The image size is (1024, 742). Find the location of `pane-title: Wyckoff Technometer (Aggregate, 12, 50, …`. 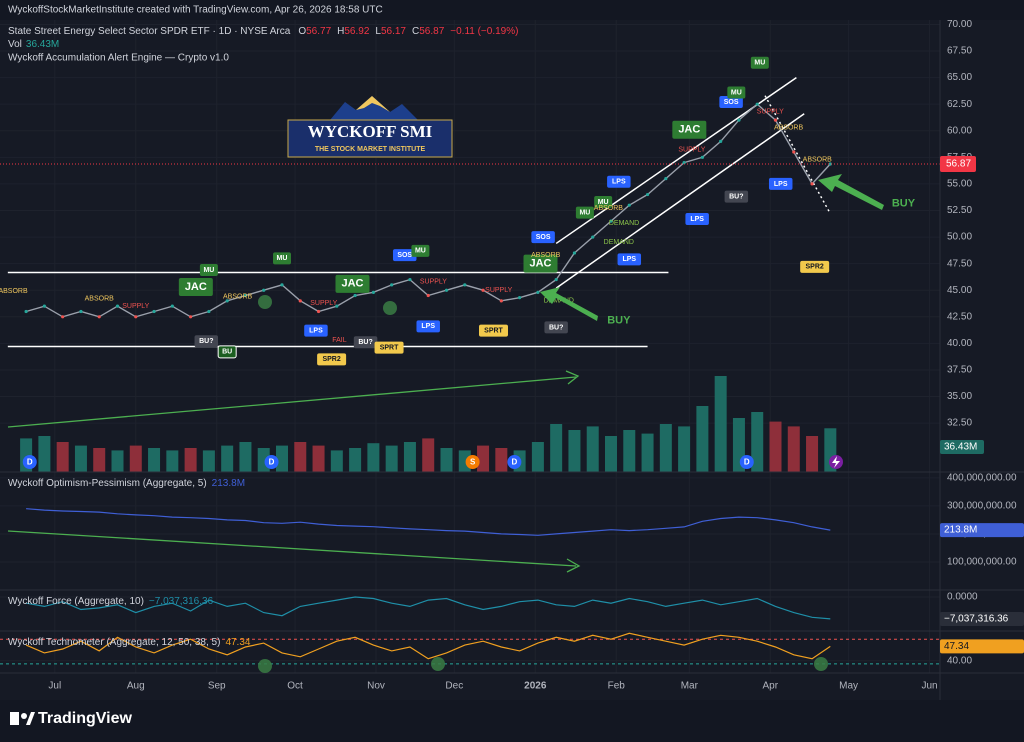

pane-title: Wyckoff Technometer (Aggregate, 12, 50, … is located at coordinates (129, 642).